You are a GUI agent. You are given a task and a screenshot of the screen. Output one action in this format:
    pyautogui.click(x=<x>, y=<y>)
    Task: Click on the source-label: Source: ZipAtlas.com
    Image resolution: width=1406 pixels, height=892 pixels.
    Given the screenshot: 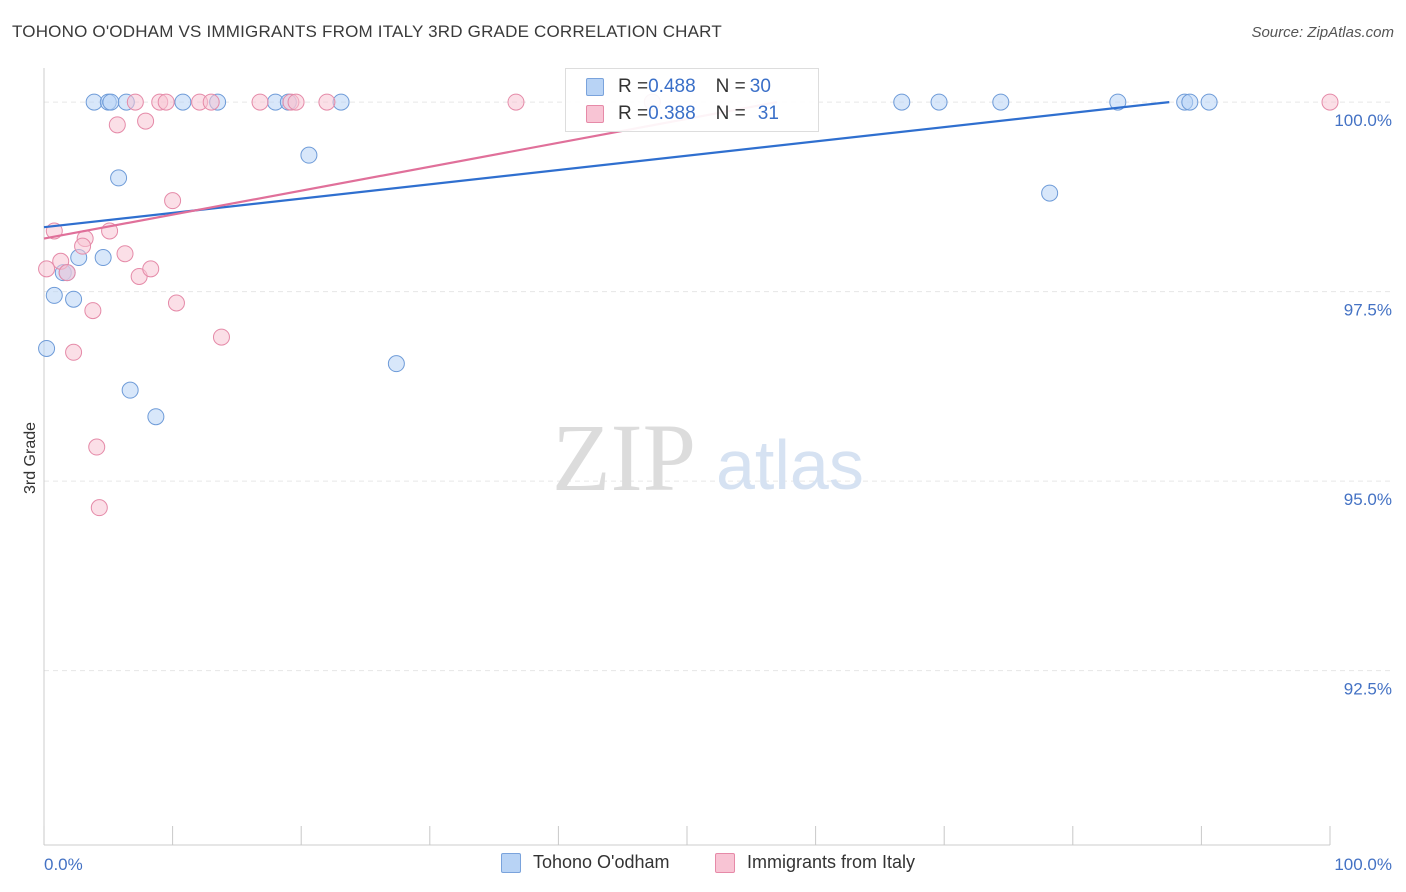 What is the action you would take?
    pyautogui.click(x=1322, y=32)
    